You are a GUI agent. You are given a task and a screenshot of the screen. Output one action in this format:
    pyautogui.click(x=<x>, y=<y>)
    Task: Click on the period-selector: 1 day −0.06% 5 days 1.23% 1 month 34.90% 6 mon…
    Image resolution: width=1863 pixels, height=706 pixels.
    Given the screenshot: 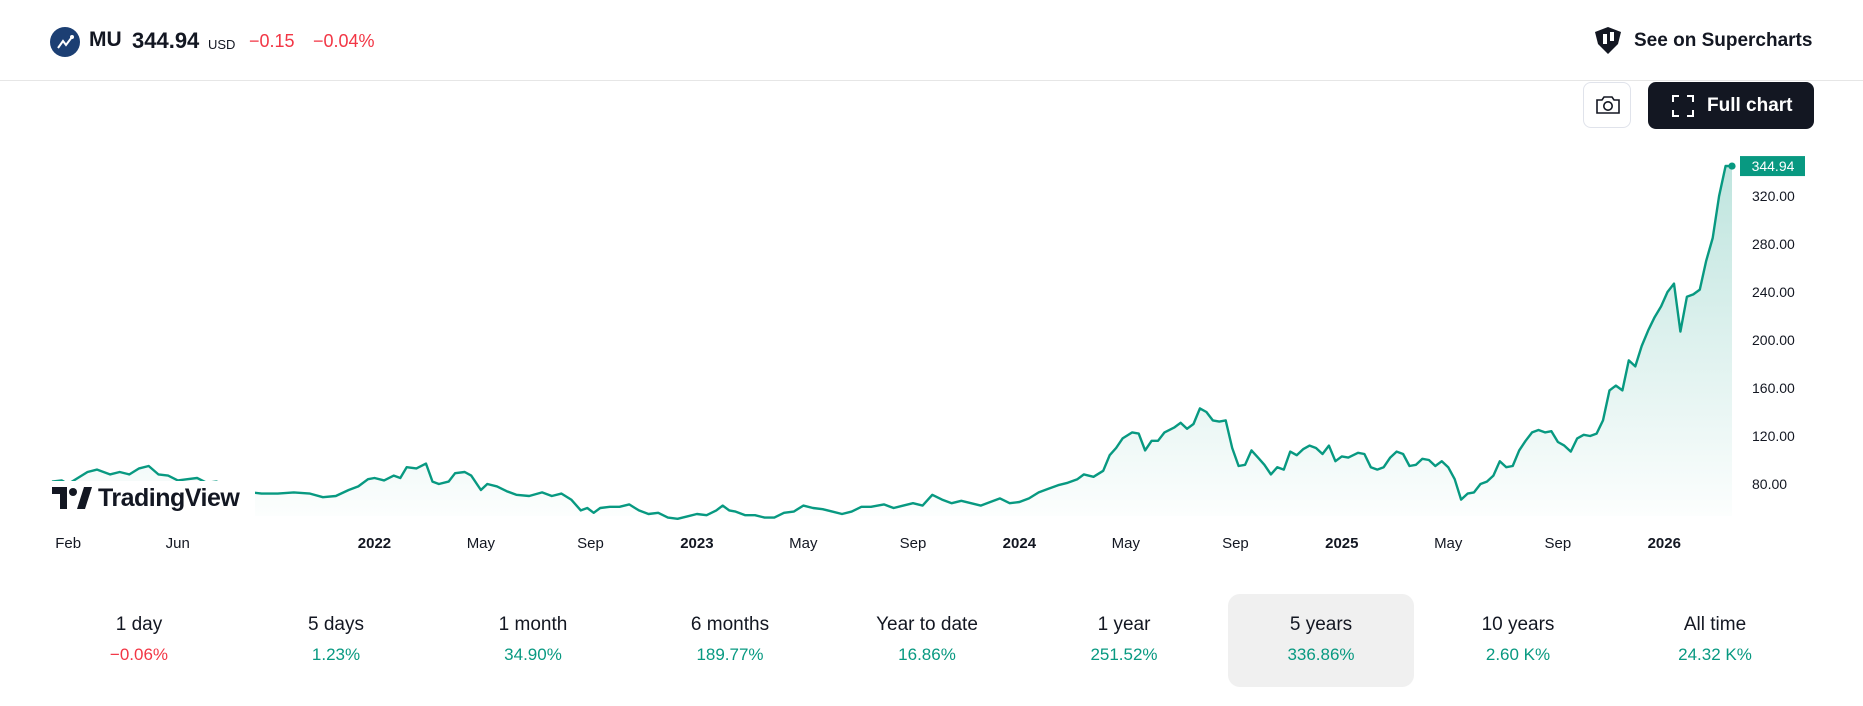 What is the action you would take?
    pyautogui.click(x=931, y=640)
    